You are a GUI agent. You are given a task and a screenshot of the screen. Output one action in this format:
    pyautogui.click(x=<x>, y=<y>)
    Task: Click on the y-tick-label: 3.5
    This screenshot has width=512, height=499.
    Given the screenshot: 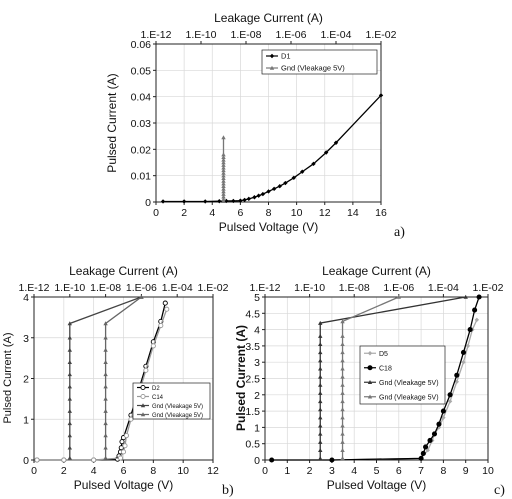 What is the action you would take?
    pyautogui.click(x=252, y=347)
    